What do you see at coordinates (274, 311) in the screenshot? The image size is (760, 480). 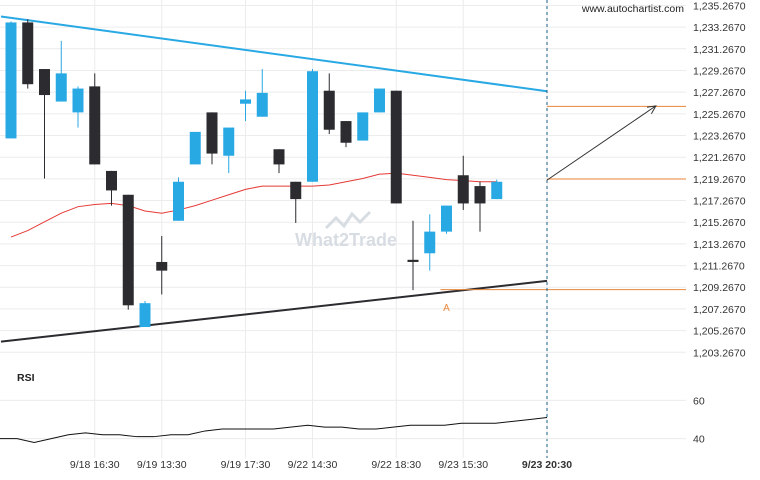 I see `support-line` at bounding box center [274, 311].